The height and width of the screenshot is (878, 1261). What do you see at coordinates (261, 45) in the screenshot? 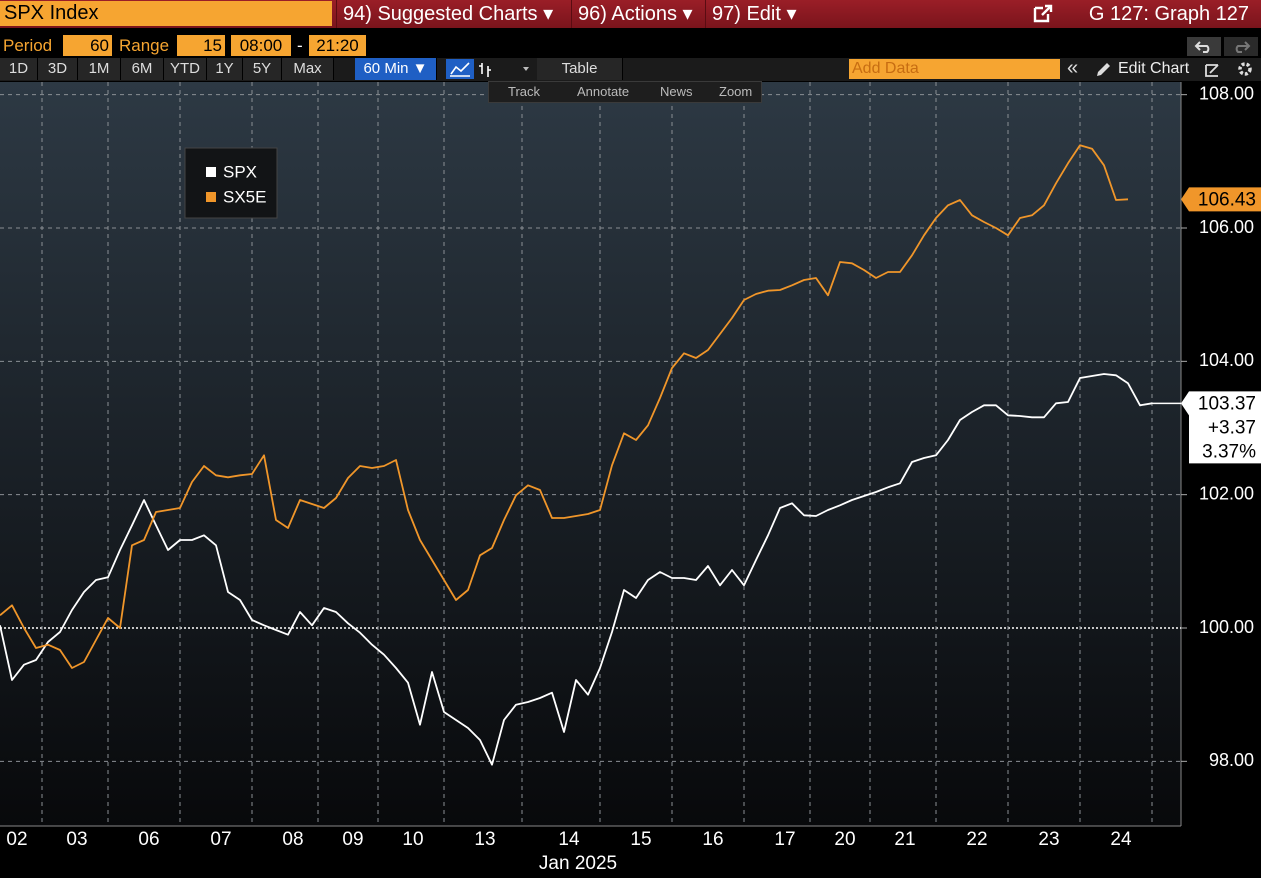
I see `start-input: 08:00` at bounding box center [261, 45].